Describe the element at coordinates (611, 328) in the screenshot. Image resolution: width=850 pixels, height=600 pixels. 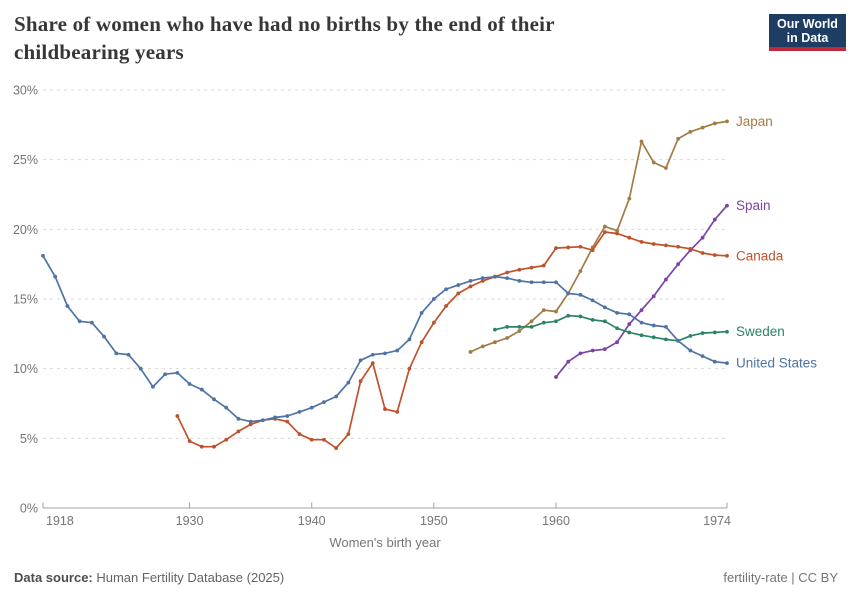
I see `series-line-sweden` at that location.